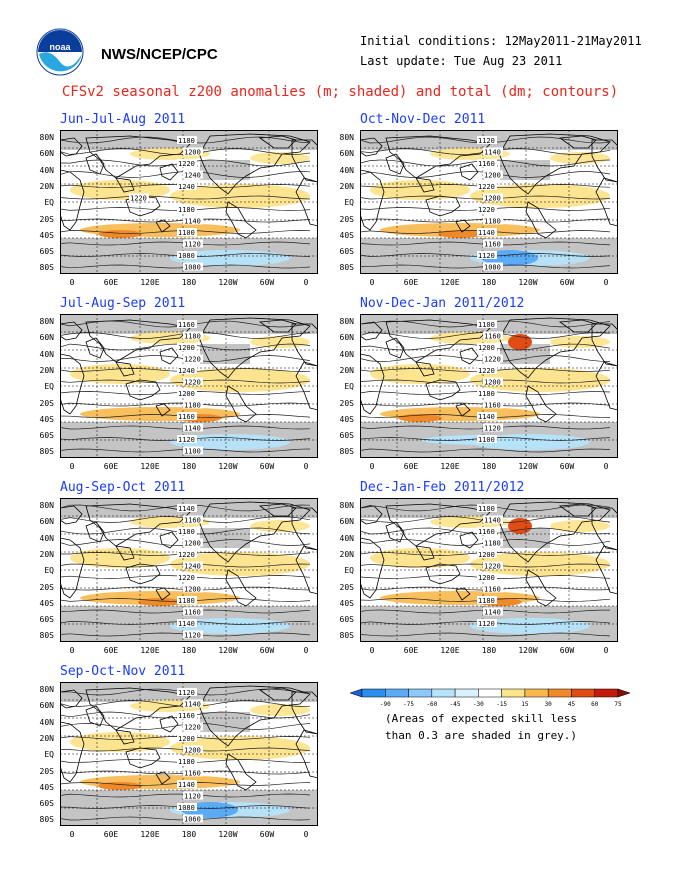 This screenshot has height=880, width=680. What do you see at coordinates (525, 704) in the screenshot?
I see `colorbar-level-label: 15` at bounding box center [525, 704].